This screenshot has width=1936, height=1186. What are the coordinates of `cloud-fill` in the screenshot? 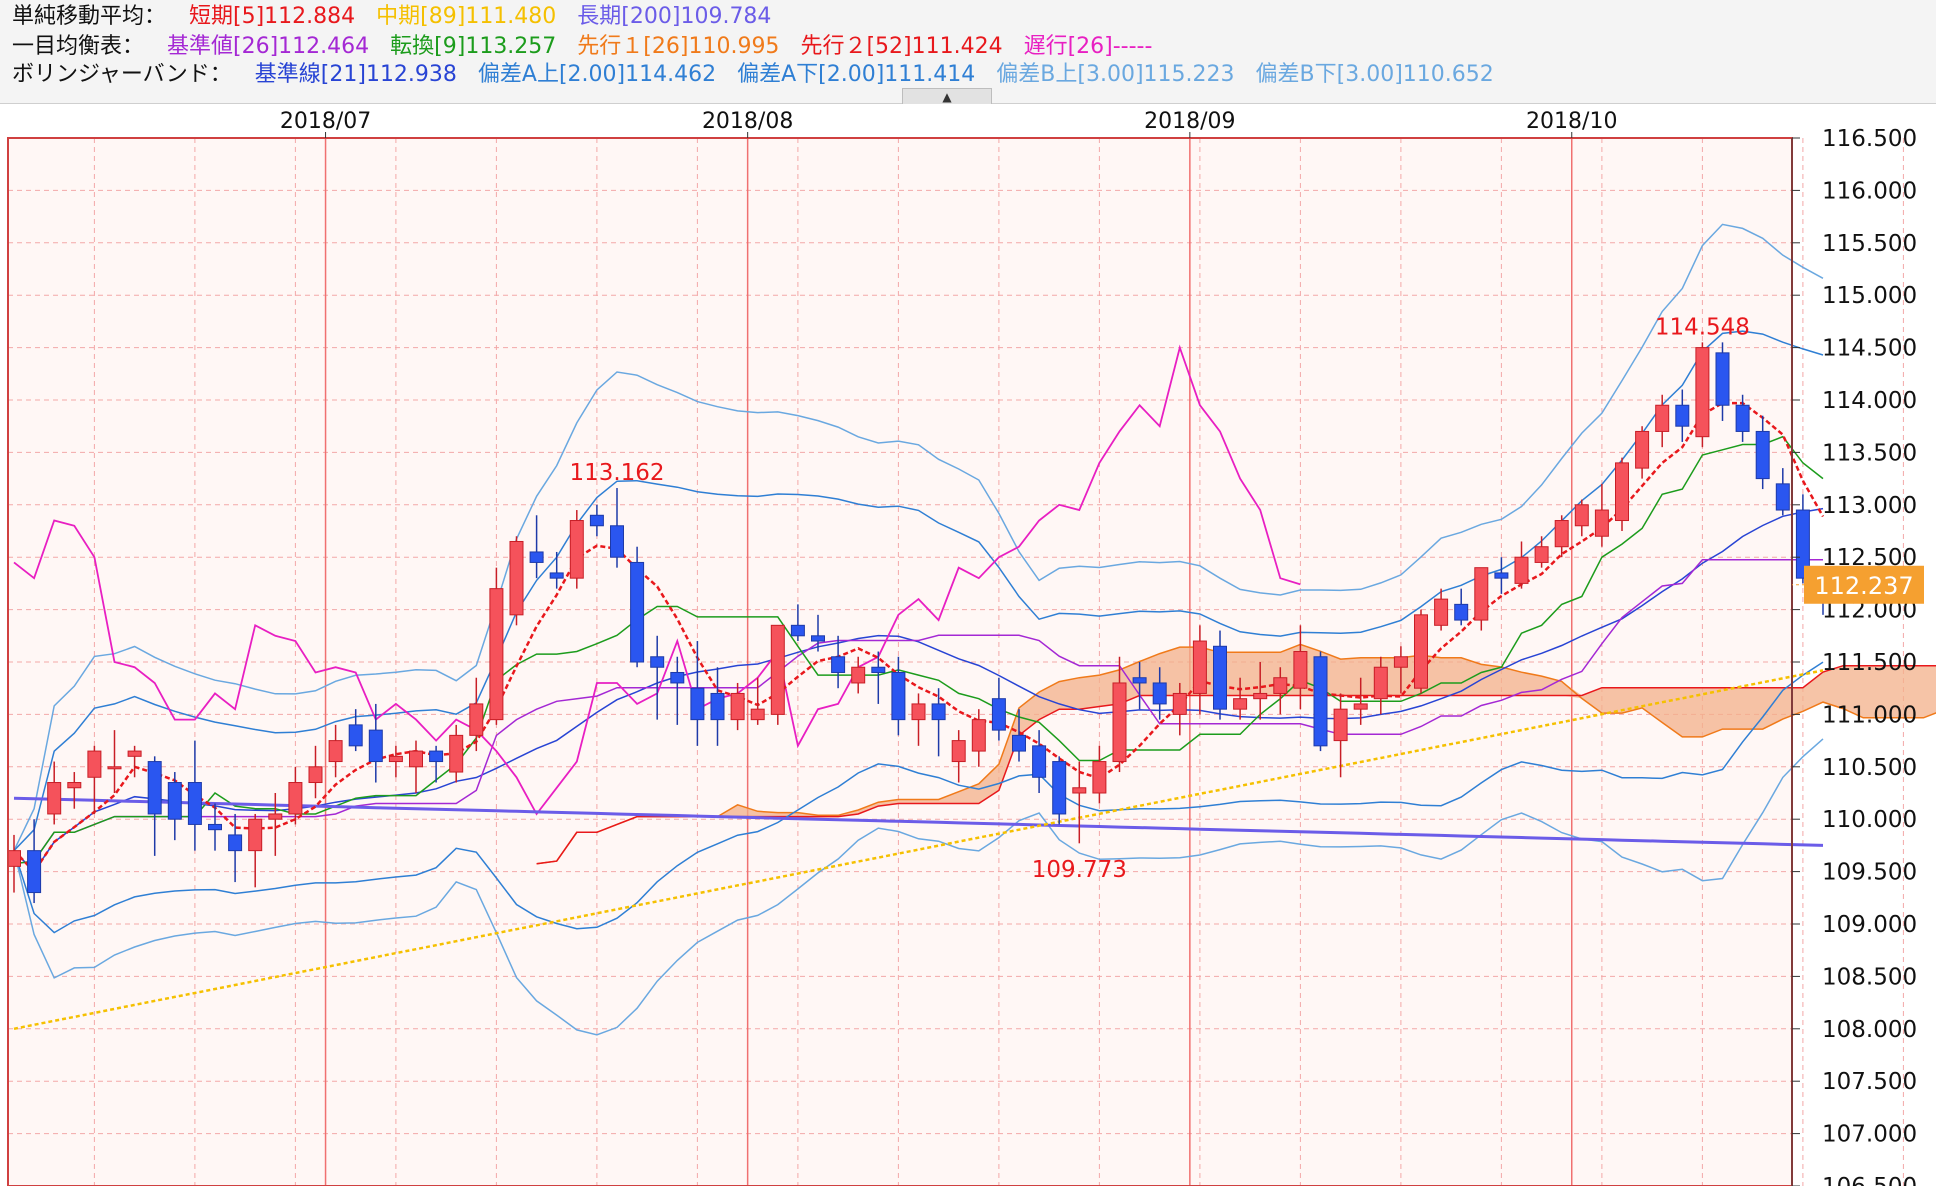 It's located at (1236, 754).